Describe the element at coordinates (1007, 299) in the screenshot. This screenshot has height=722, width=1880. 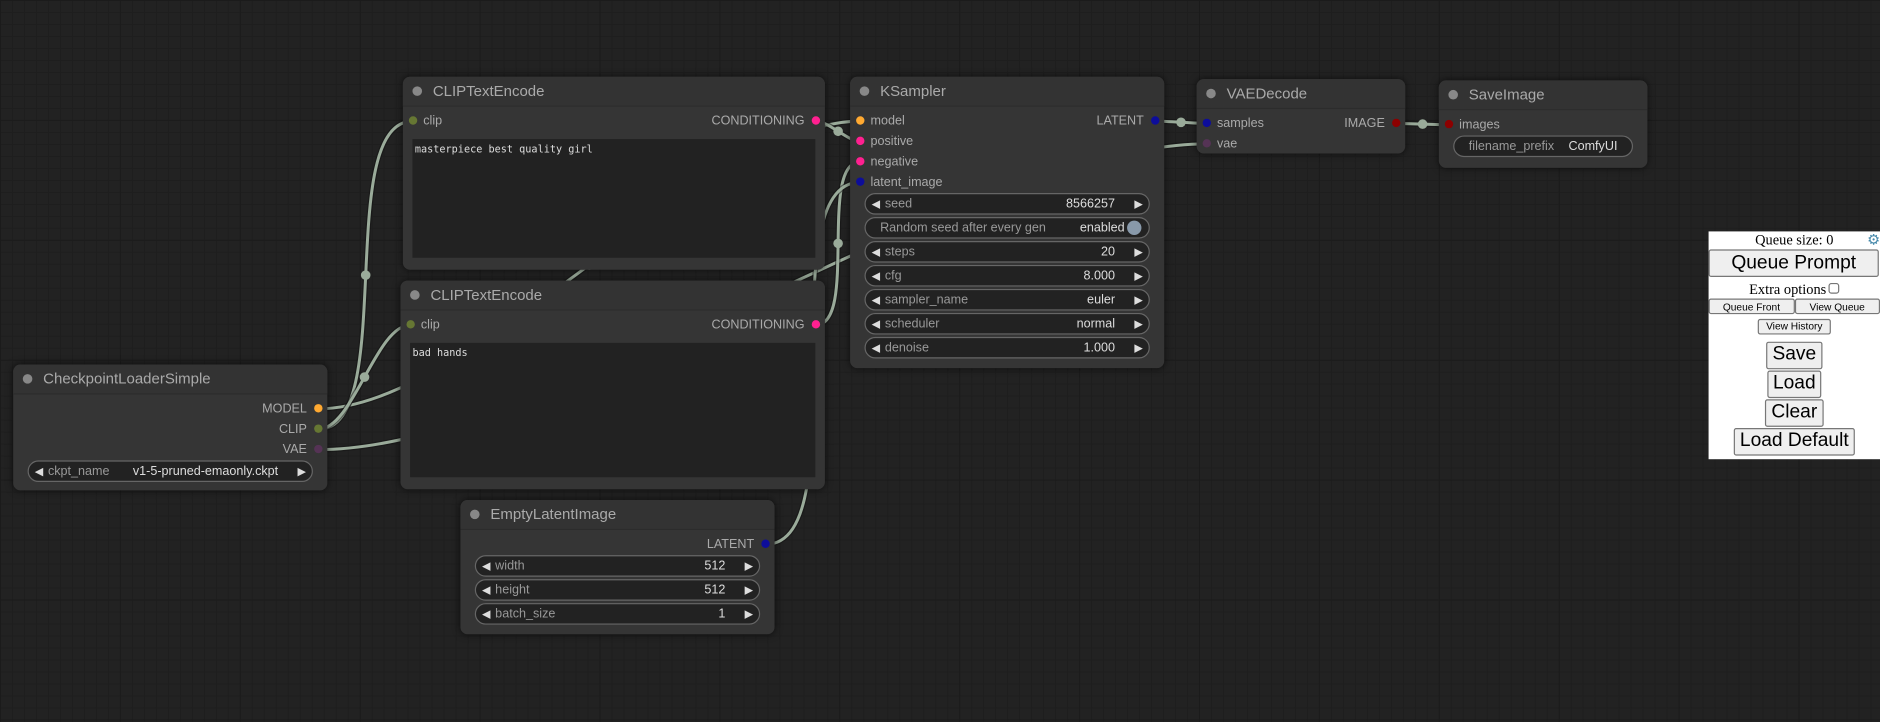
I see `widget-sampler-name: ◀ sampler_name euler ▶` at that location.